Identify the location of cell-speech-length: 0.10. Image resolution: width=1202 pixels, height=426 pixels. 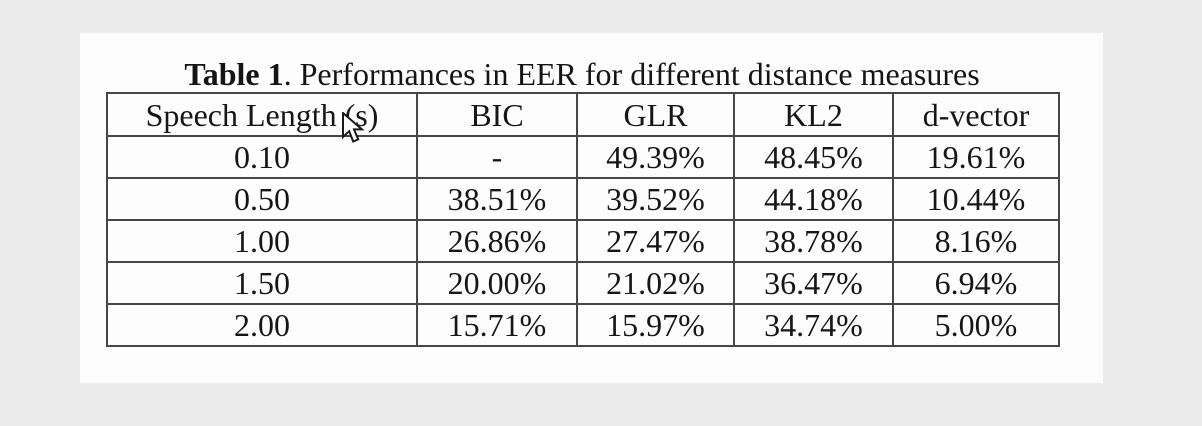
(262, 157).